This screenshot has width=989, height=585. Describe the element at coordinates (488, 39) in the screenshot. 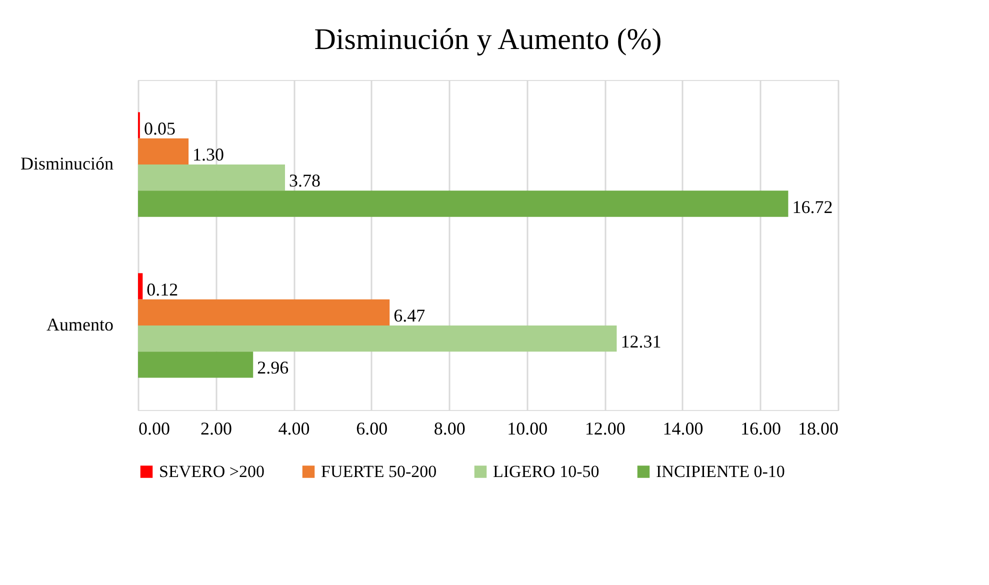

I see `chart-title: Disminución y Aumento (%)` at that location.